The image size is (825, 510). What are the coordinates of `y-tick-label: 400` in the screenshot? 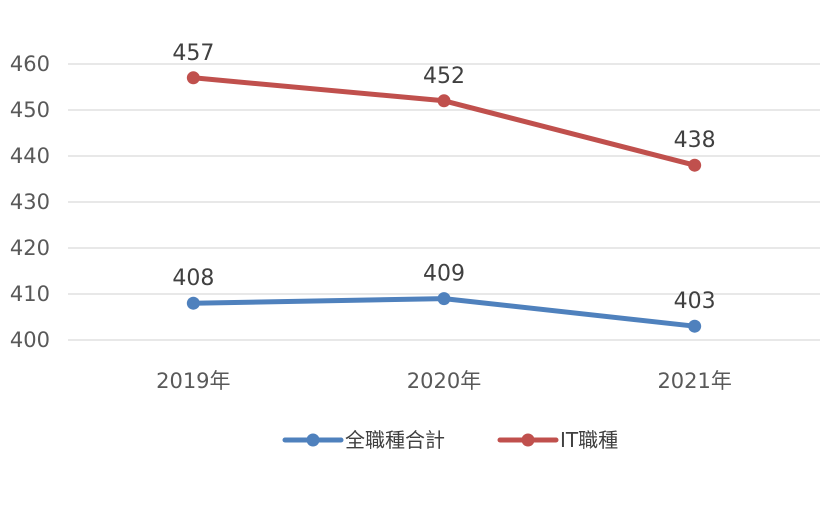 It's located at (30, 340).